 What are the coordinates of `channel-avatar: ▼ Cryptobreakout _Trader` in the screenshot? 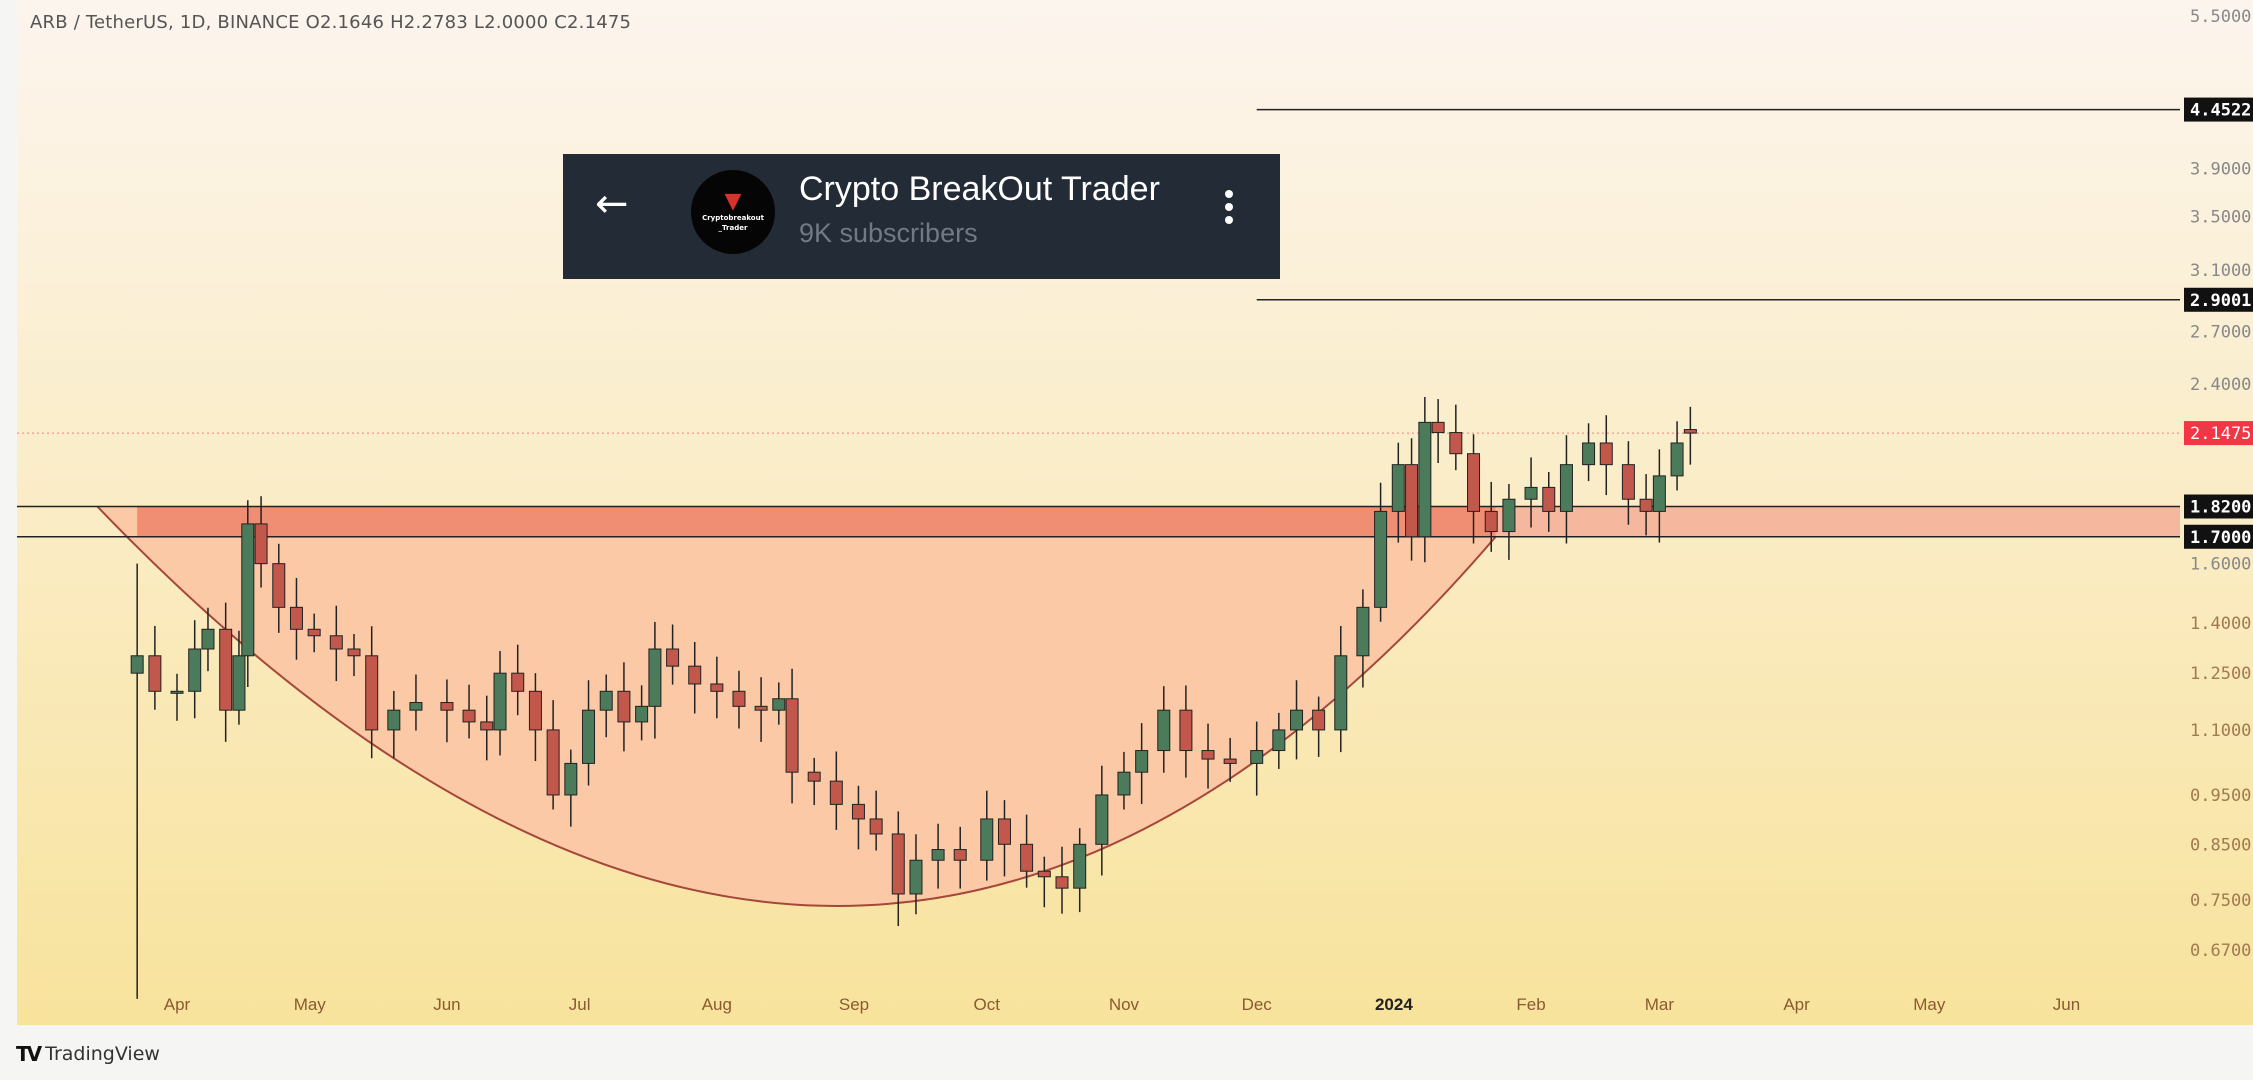 It's located at (733, 212).